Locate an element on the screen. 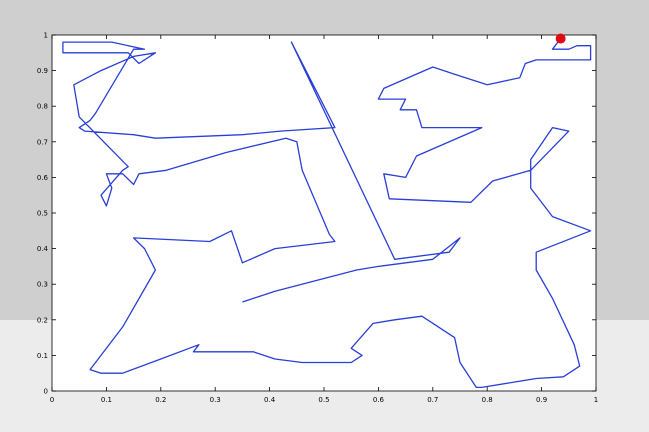 The height and width of the screenshot is (432, 649). y-tick-label: 0.8 is located at coordinates (42, 107).